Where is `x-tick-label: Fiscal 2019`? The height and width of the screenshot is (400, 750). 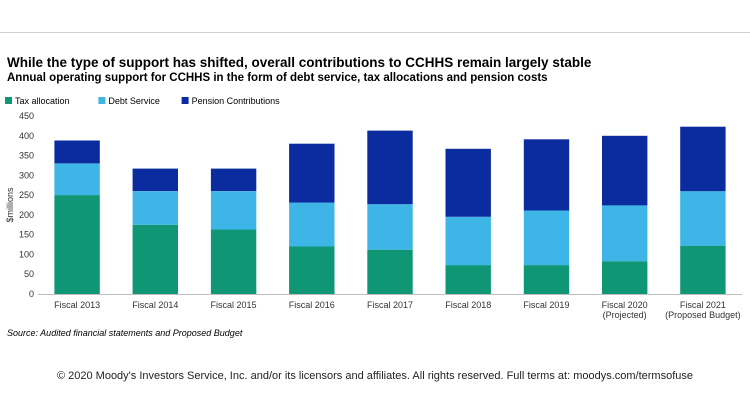 x-tick-label: Fiscal 2019 is located at coordinates (546, 305).